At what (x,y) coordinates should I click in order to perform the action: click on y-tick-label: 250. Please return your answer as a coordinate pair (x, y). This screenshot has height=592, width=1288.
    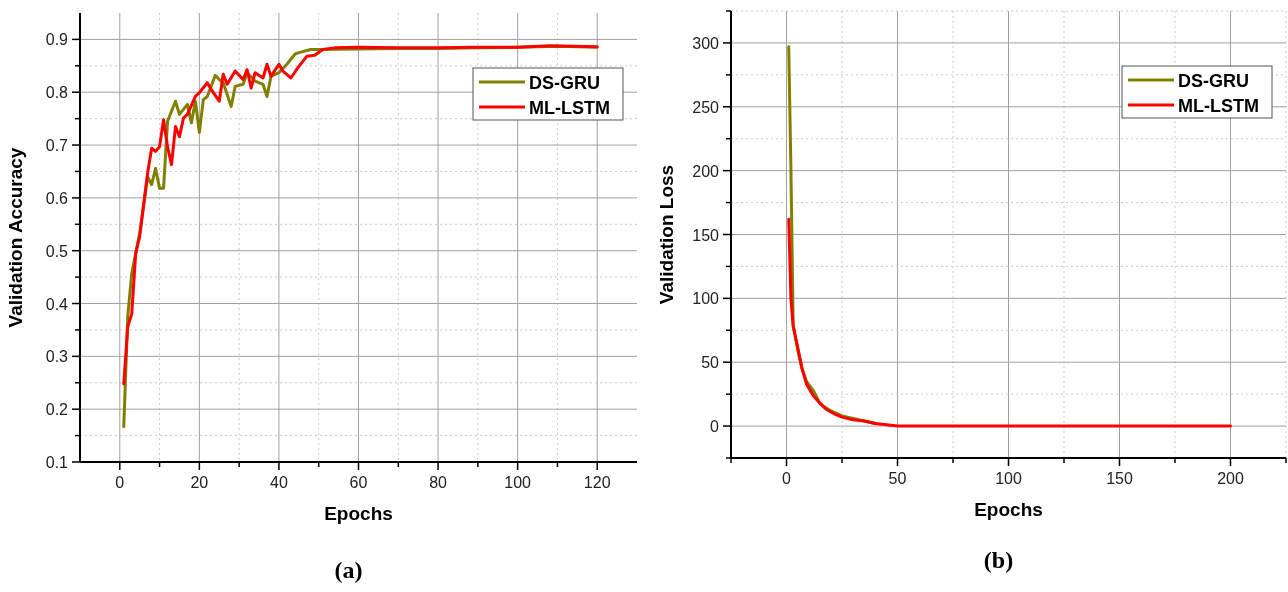
    Looking at the image, I should click on (706, 107).